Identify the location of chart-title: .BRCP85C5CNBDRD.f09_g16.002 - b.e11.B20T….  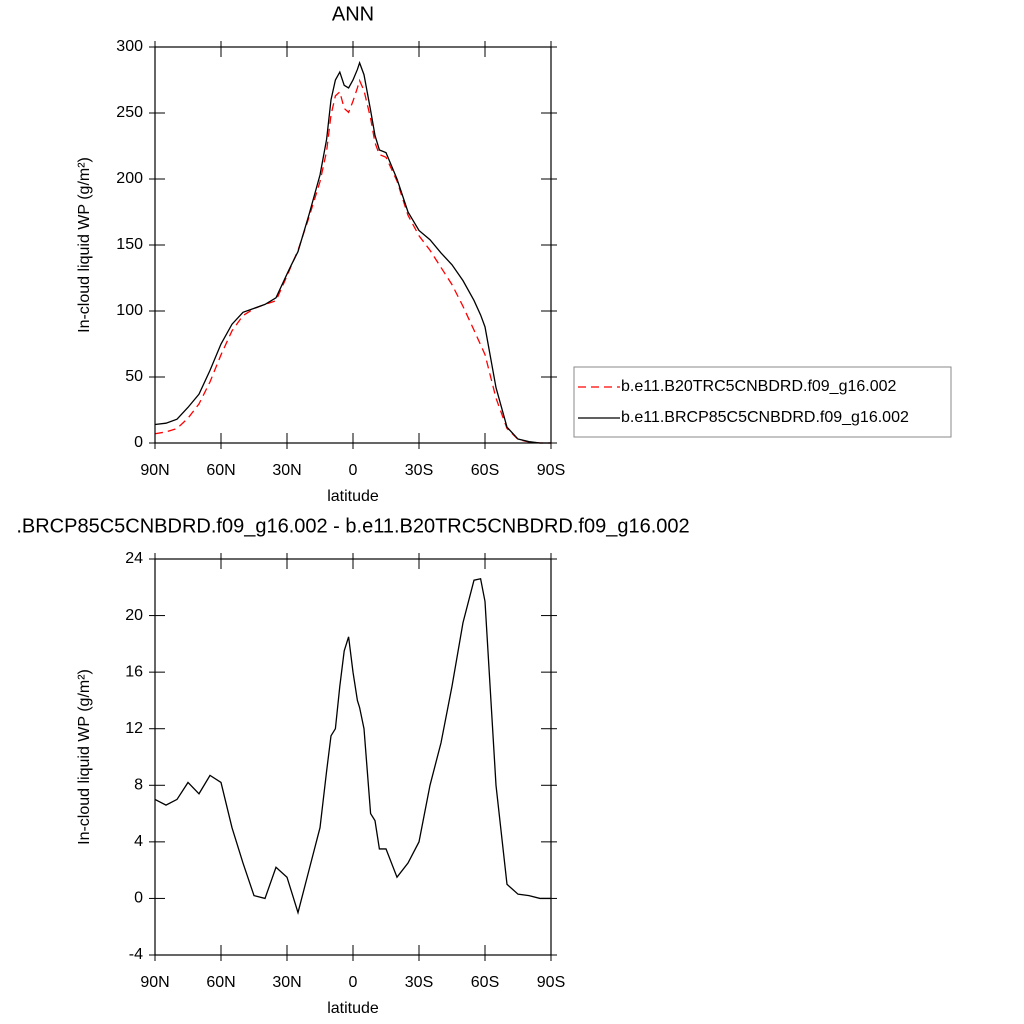
(352, 526).